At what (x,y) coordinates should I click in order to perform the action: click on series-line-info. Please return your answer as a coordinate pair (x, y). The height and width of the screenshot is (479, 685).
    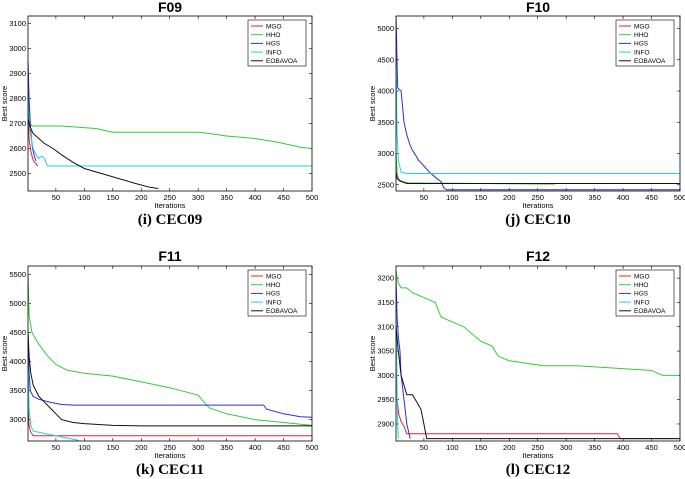
    Looking at the image, I should click on (170, 135).